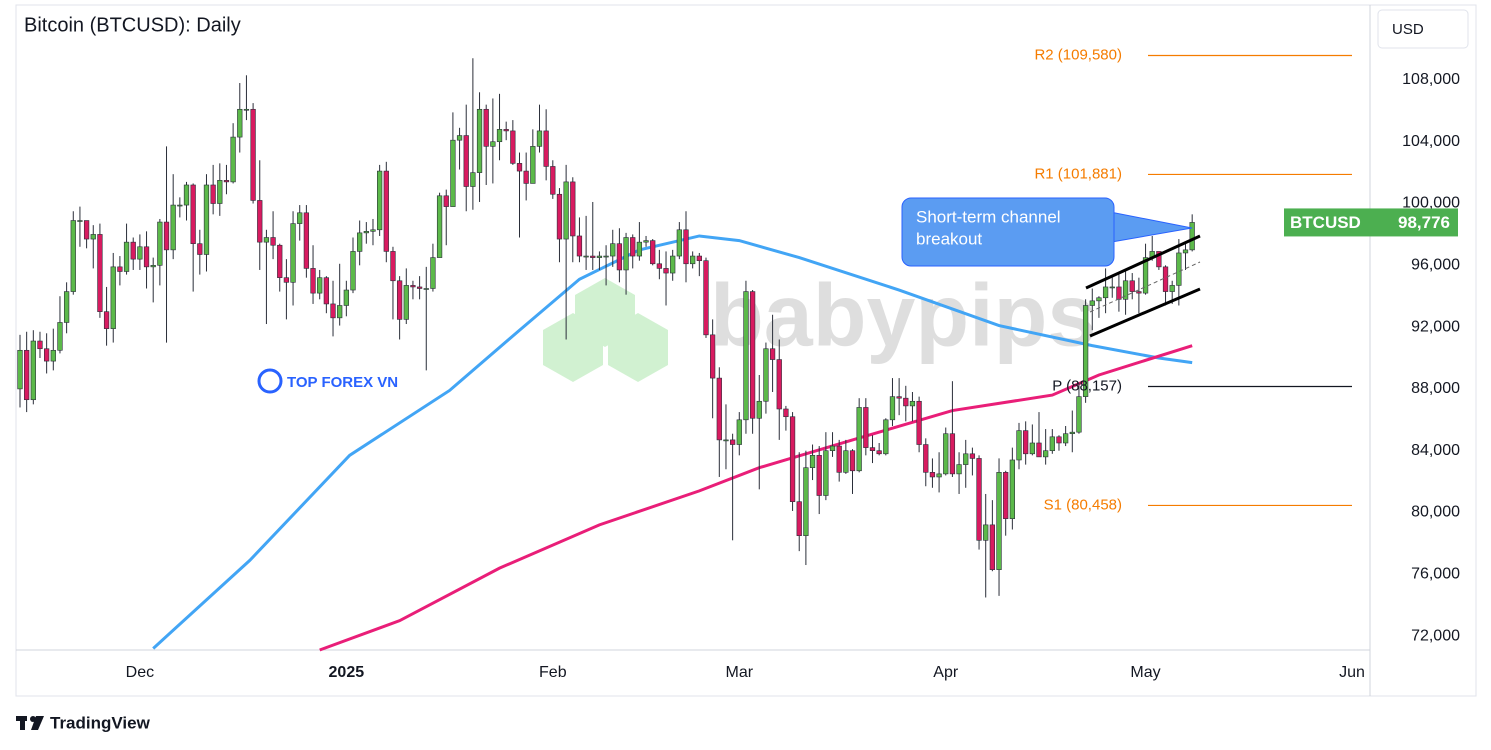 The image size is (1491, 750). Describe the element at coordinates (903, 314) in the screenshot. I see `watermark-text: babypips` at that location.